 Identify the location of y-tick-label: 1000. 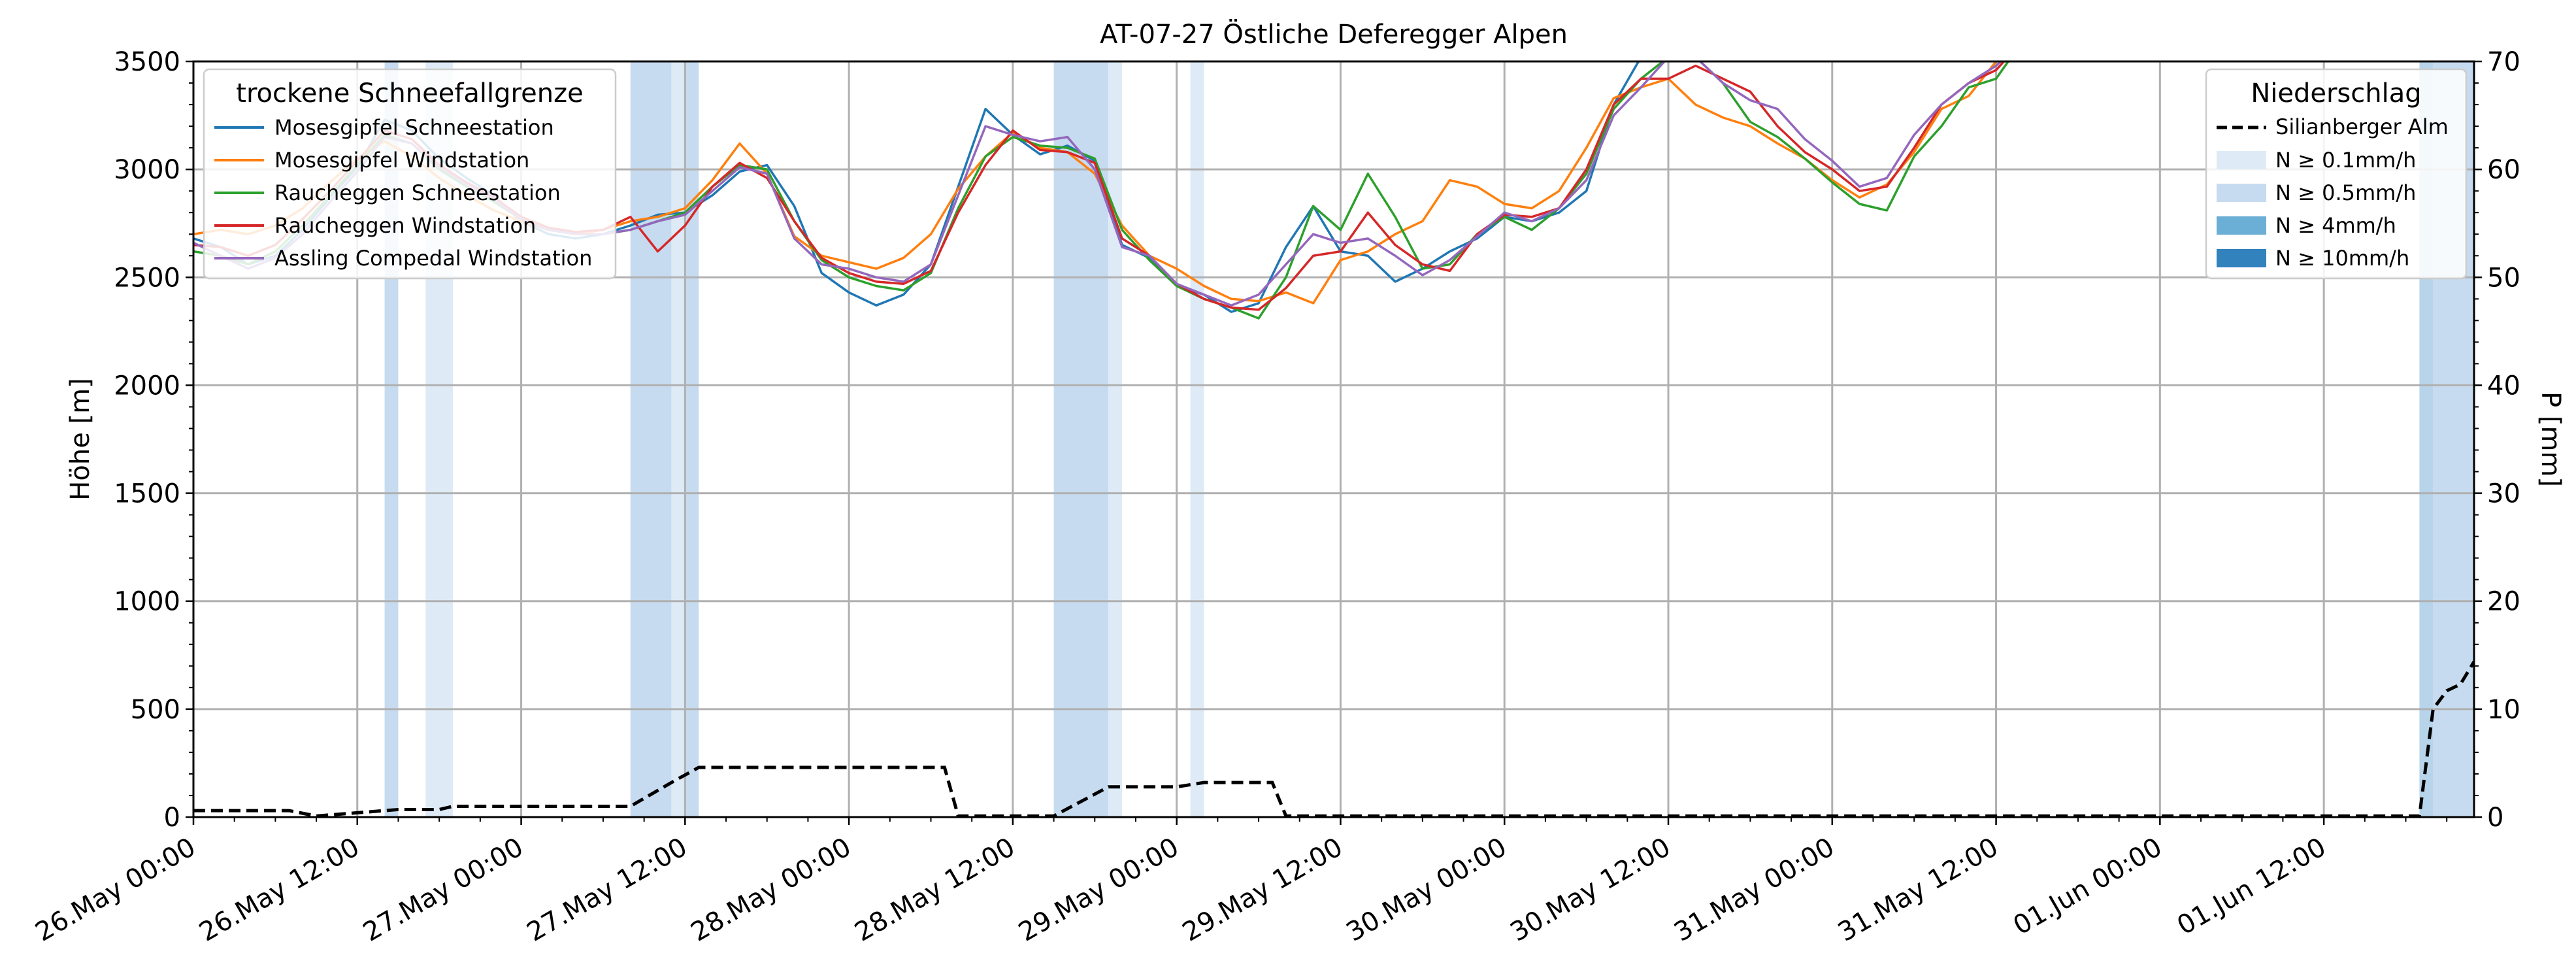
(147, 602).